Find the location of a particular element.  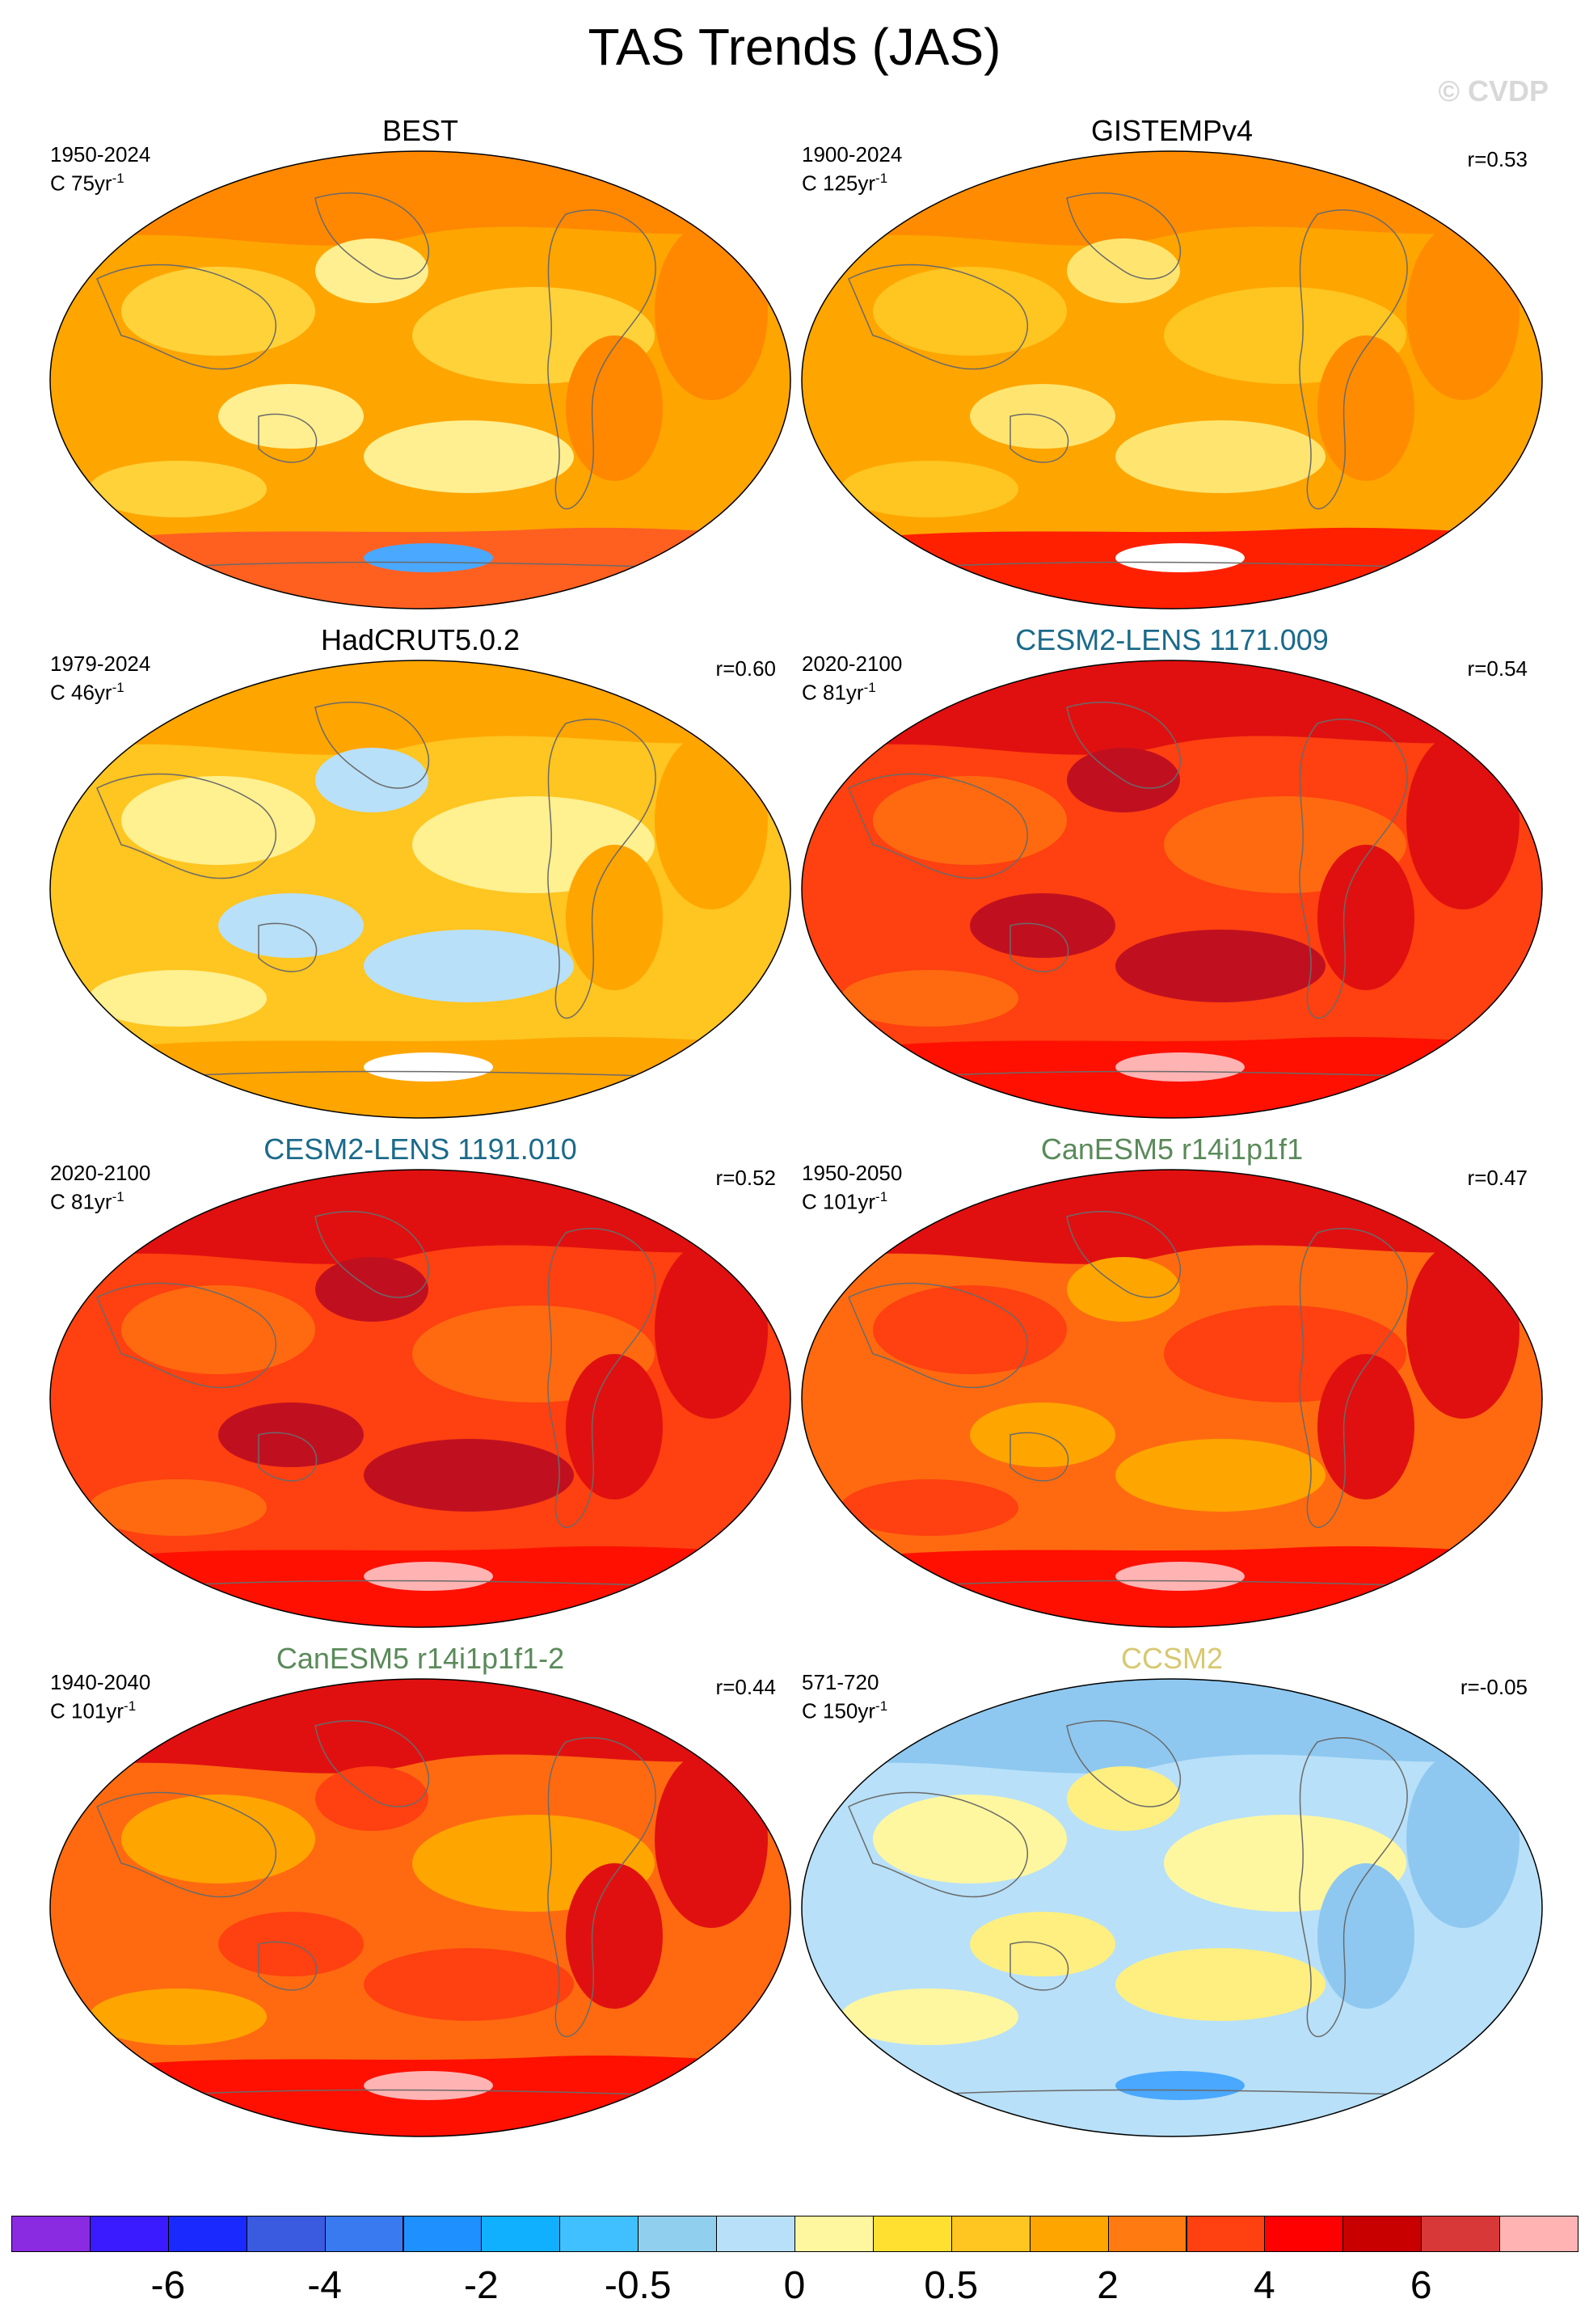

colorbar-tick-label: -0.5 is located at coordinates (638, 2285).